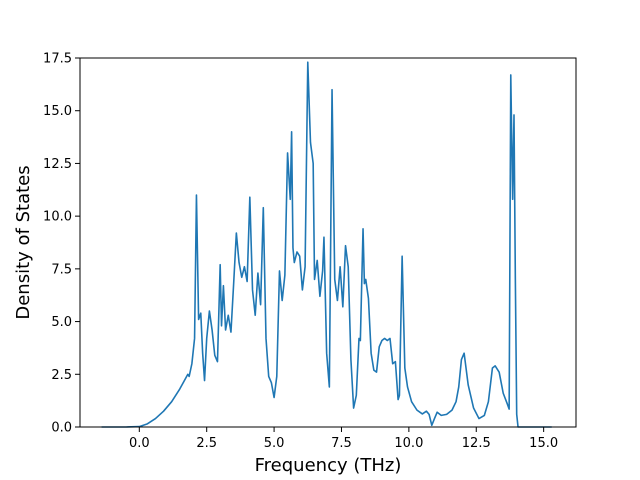 This screenshot has width=640, height=480. Describe the element at coordinates (341, 443) in the screenshot. I see `x-tick-label: 7.5` at that location.